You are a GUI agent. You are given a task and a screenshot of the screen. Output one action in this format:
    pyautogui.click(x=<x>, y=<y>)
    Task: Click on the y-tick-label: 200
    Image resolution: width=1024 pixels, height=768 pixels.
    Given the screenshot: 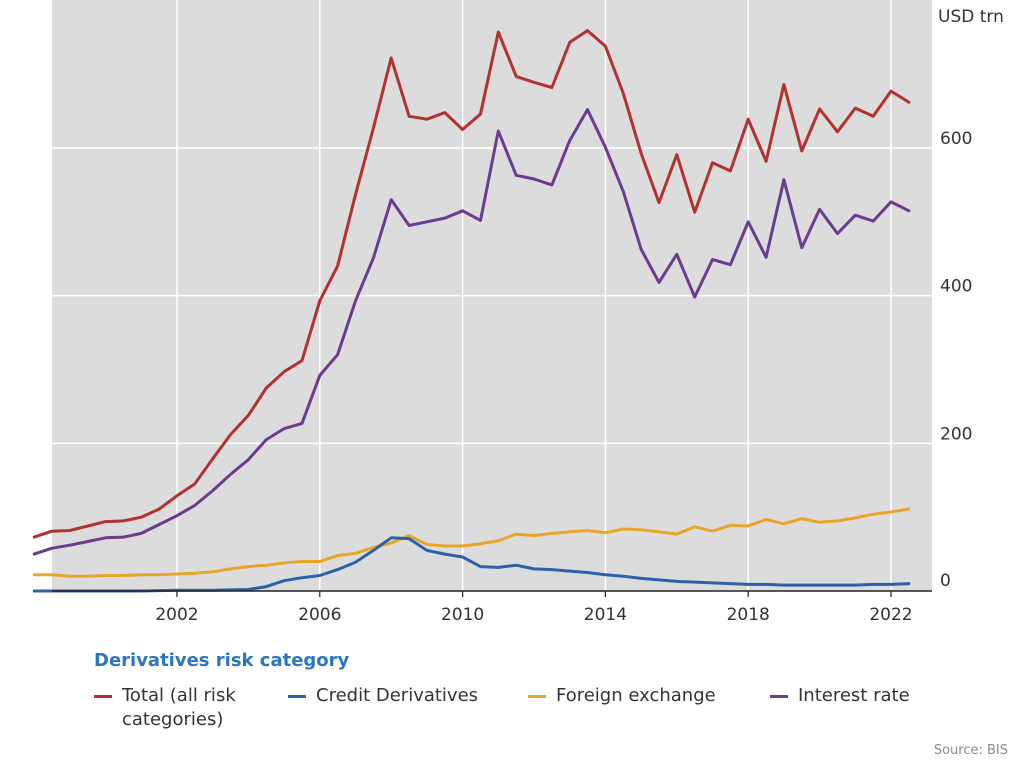 What is the action you would take?
    pyautogui.click(x=956, y=434)
    